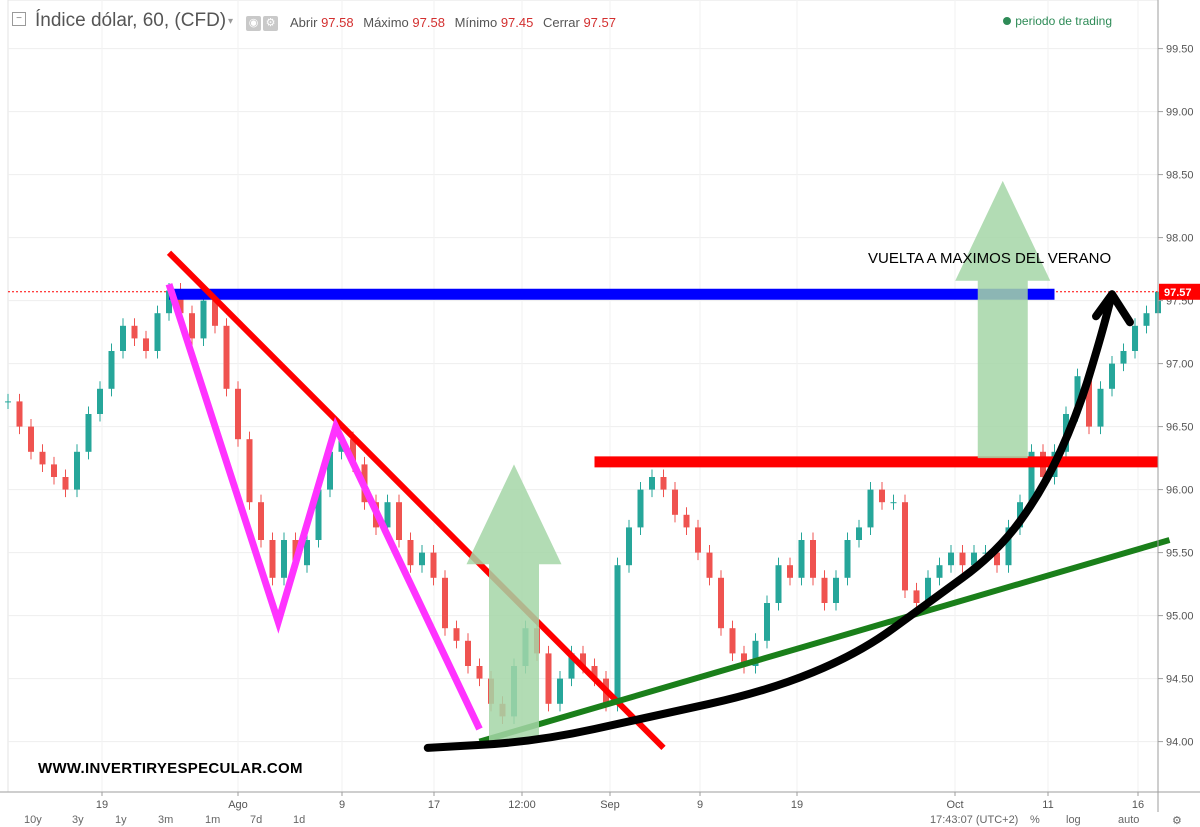 The width and height of the screenshot is (1200, 827). Describe the element at coordinates (561, 22) in the screenshot. I see `close-label: Cerrar` at that location.